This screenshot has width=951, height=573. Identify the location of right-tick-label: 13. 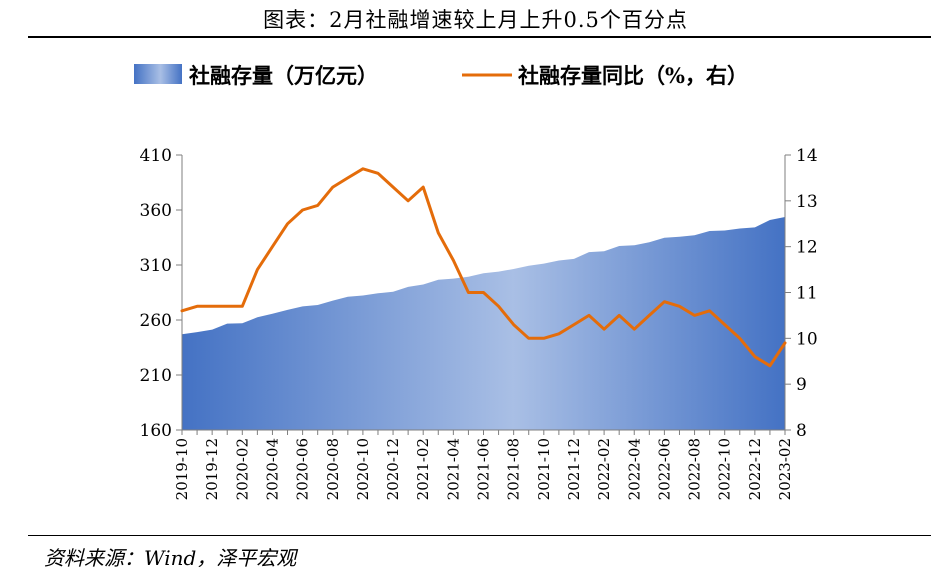
(807, 202).